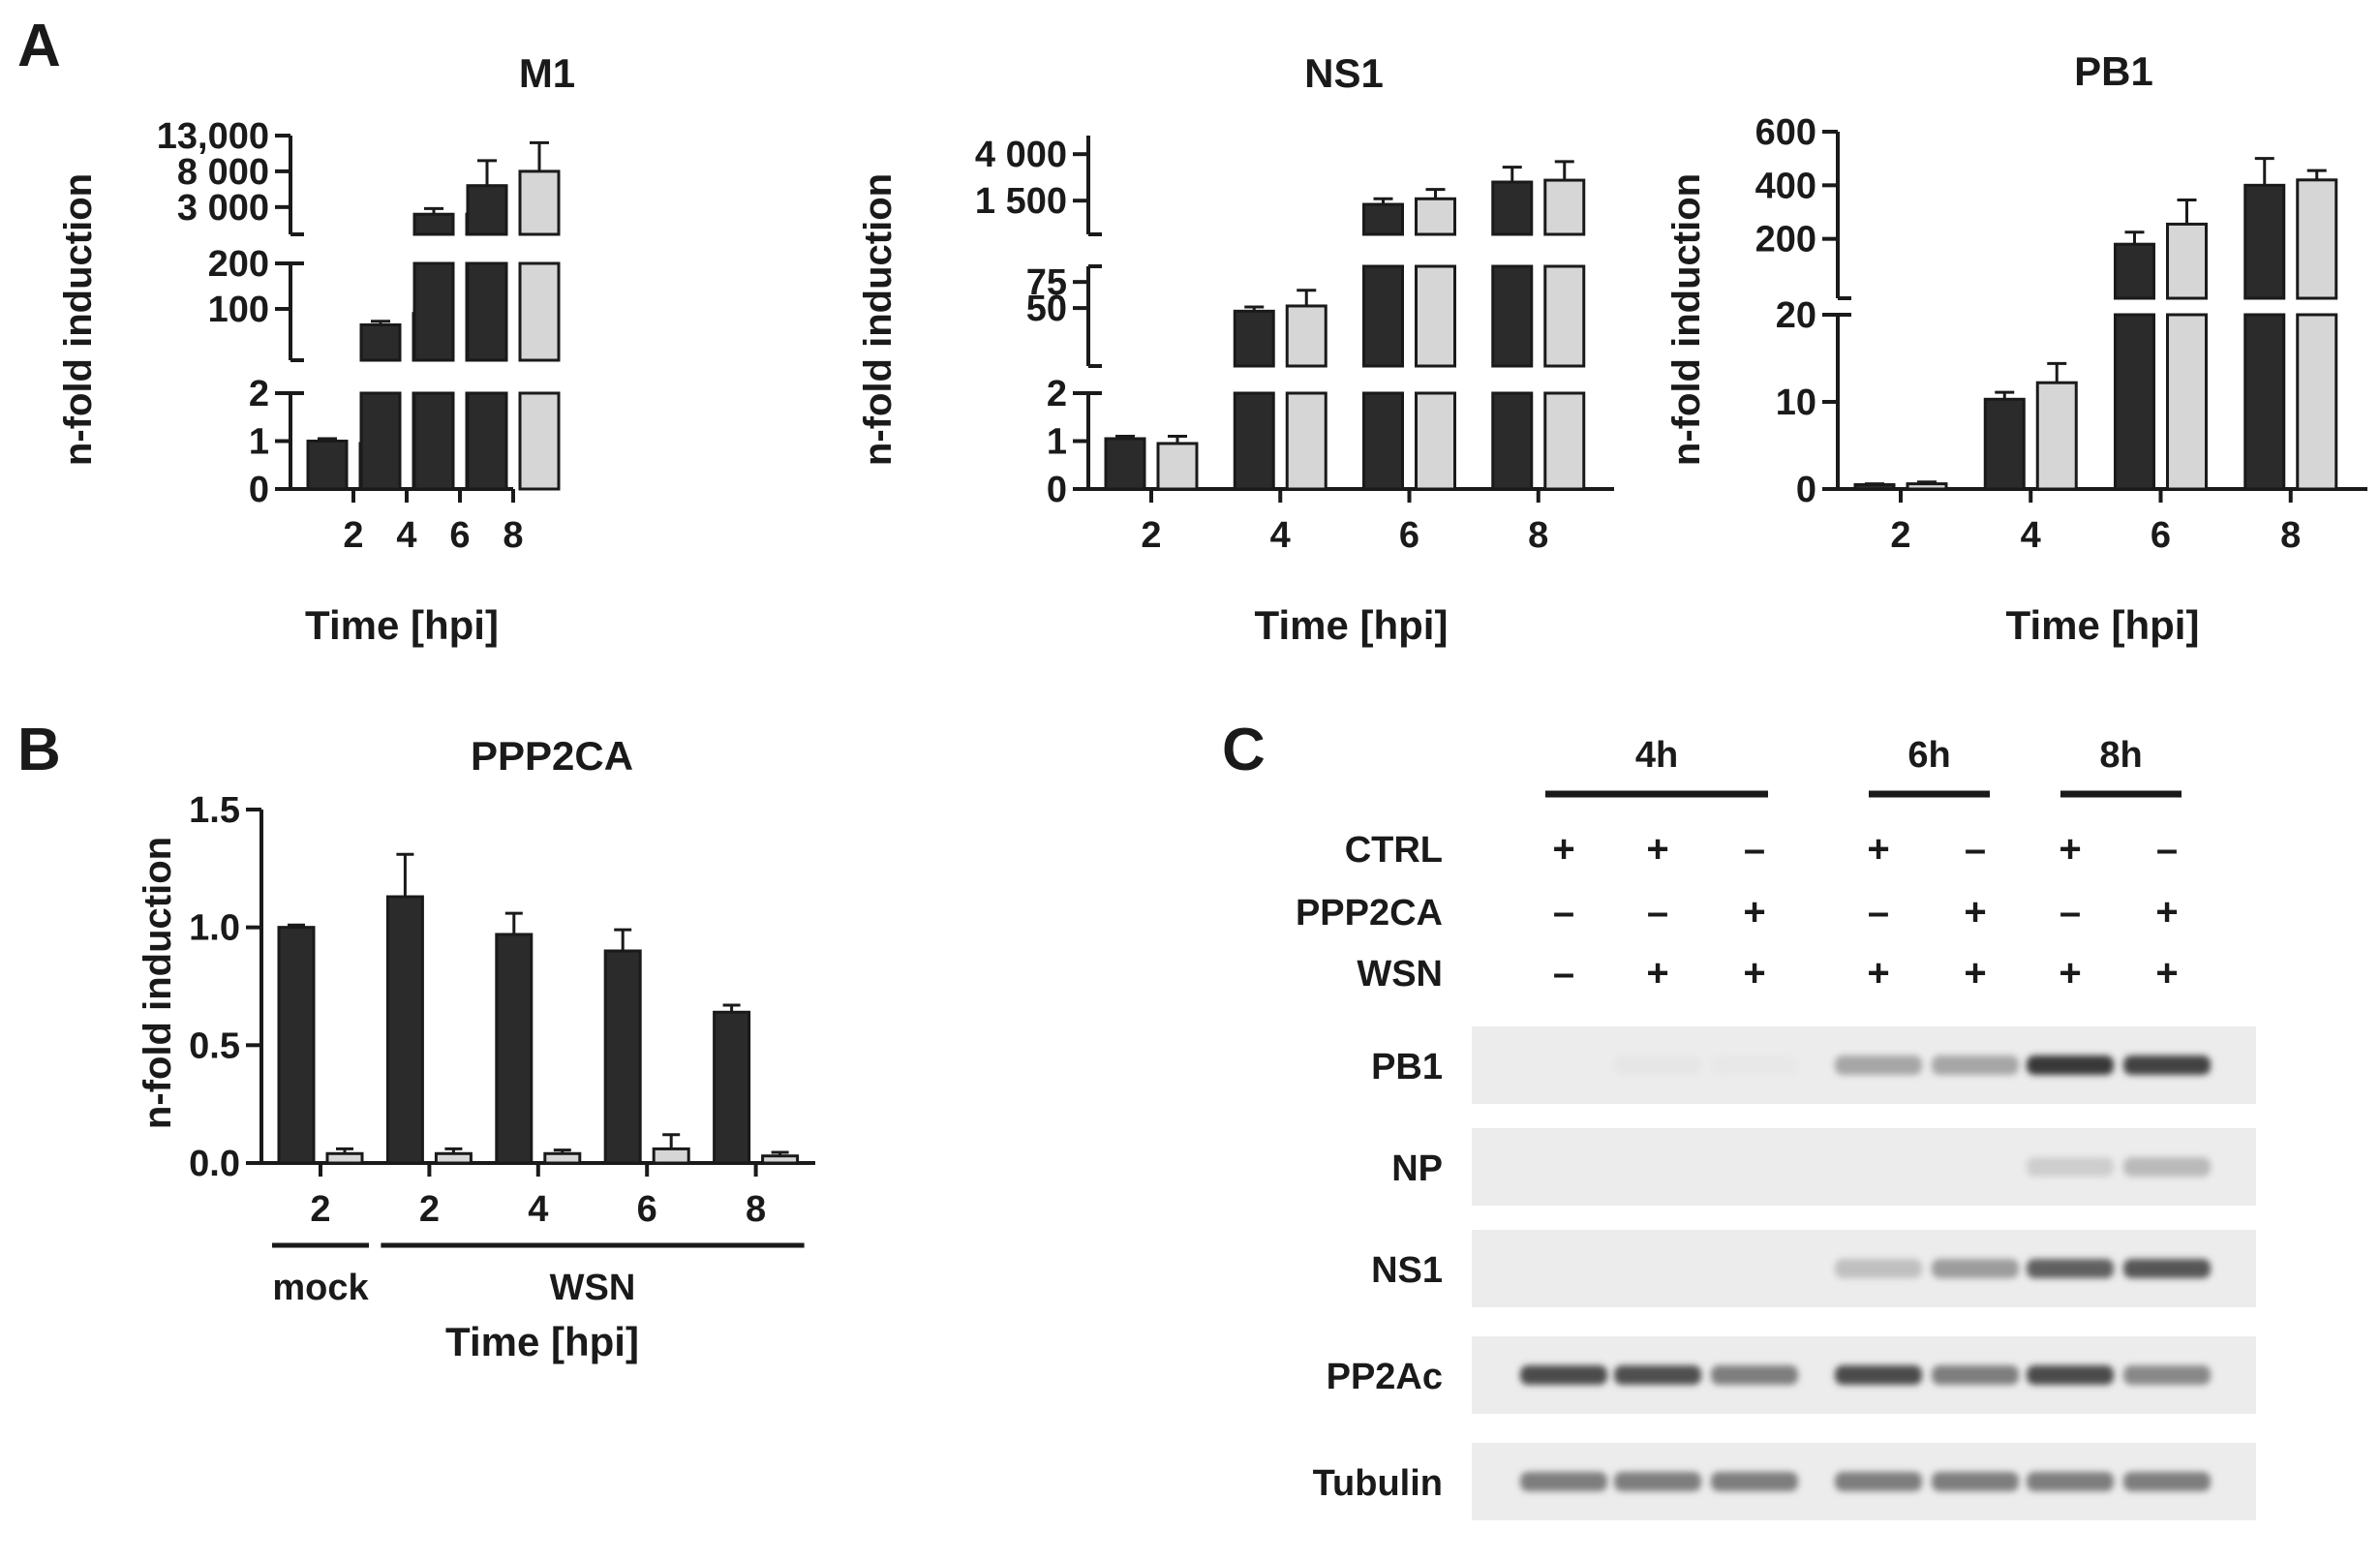 The height and width of the screenshot is (1561, 2380). What do you see at coordinates (1796, 315) in the screenshot?
I see `pb1-ytick-label: 20` at bounding box center [1796, 315].